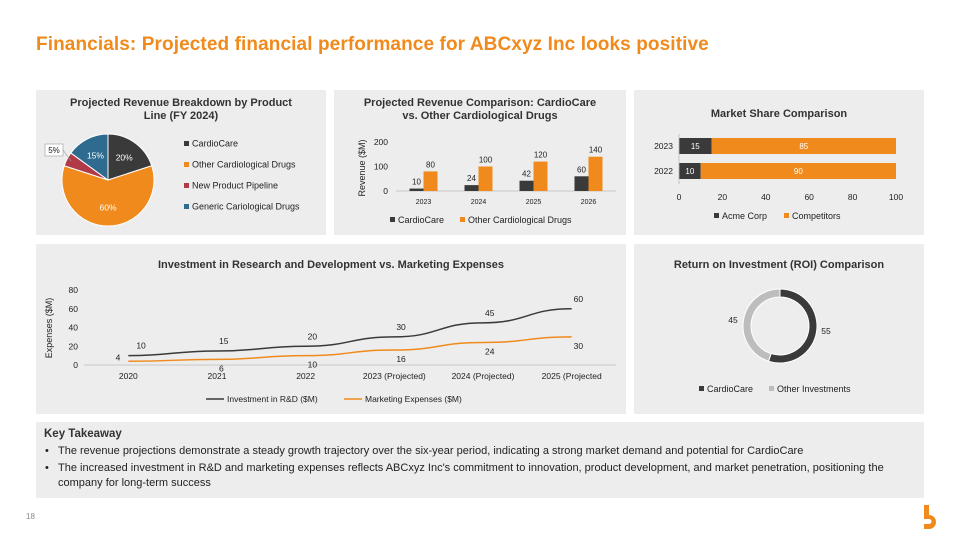 The image size is (960, 540). Describe the element at coordinates (107, 208) in the screenshot. I see `data-label: 60%` at that location.